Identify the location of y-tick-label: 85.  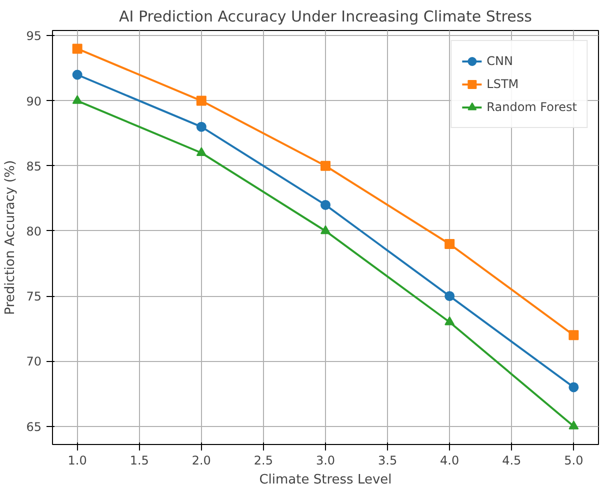
(34, 166).